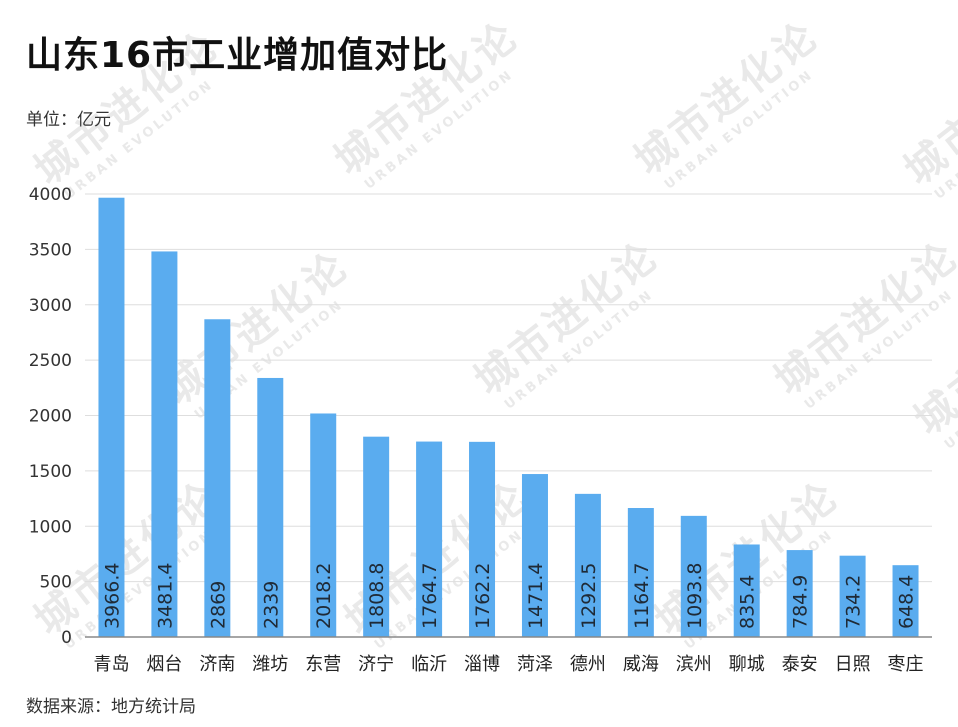 This screenshot has height=727, width=958. I want to click on x-axis-labels: 青岛 烟台 济南 潍坊 东营 济宁 临沂 淄博 菏泽 德州 威海 滨州 聊城 泰安 日照 枣庄, so click(508, 664).